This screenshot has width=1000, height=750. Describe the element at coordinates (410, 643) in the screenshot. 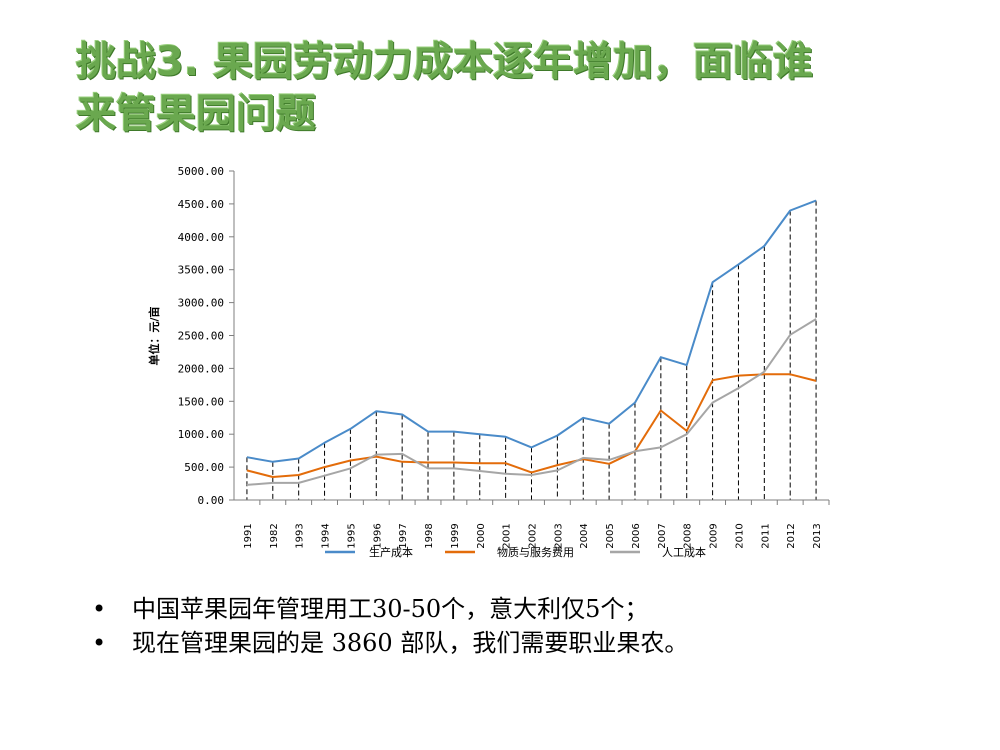

I see `bullet-text: 现在管理果园的是 3860 部队，我们需要职业果农。` at that location.